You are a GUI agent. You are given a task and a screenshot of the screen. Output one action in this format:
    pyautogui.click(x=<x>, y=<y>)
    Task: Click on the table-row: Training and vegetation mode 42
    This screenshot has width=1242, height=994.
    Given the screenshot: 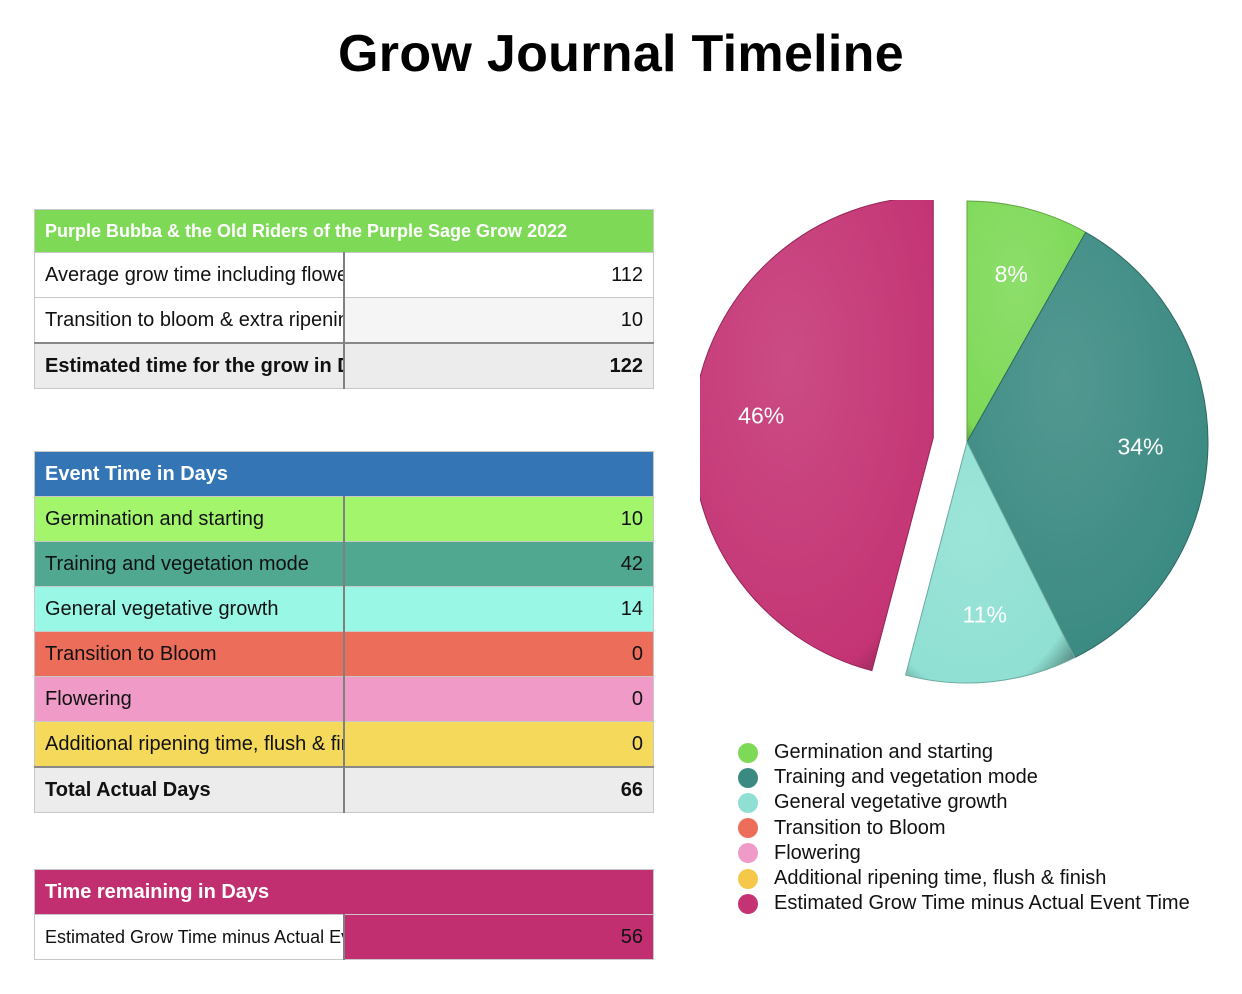 What is the action you would take?
    pyautogui.click(x=344, y=564)
    